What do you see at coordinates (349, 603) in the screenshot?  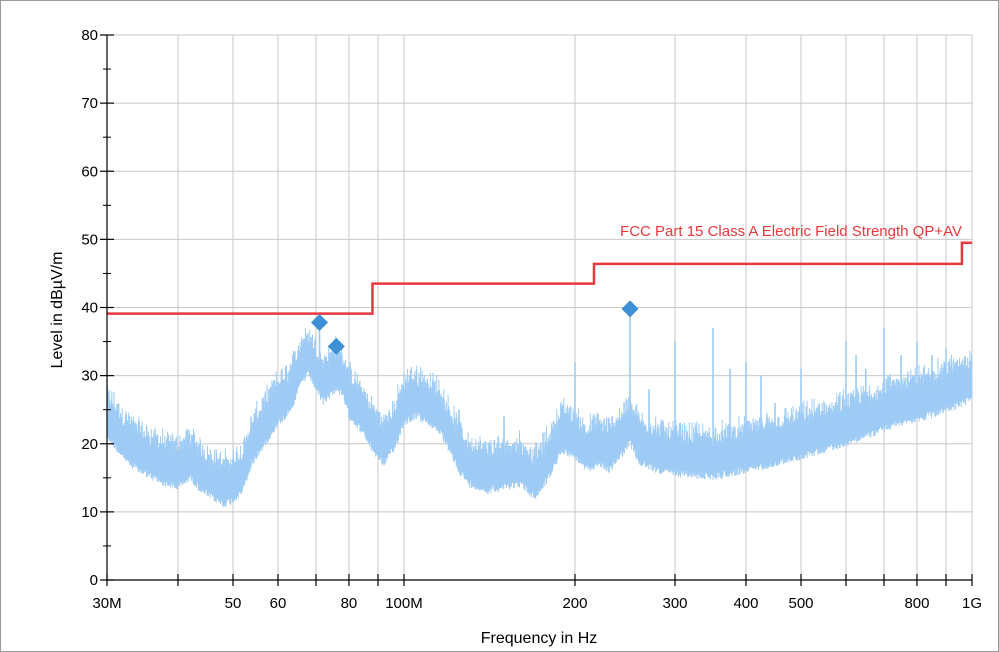 I see `x-tick-label: 80` at bounding box center [349, 603].